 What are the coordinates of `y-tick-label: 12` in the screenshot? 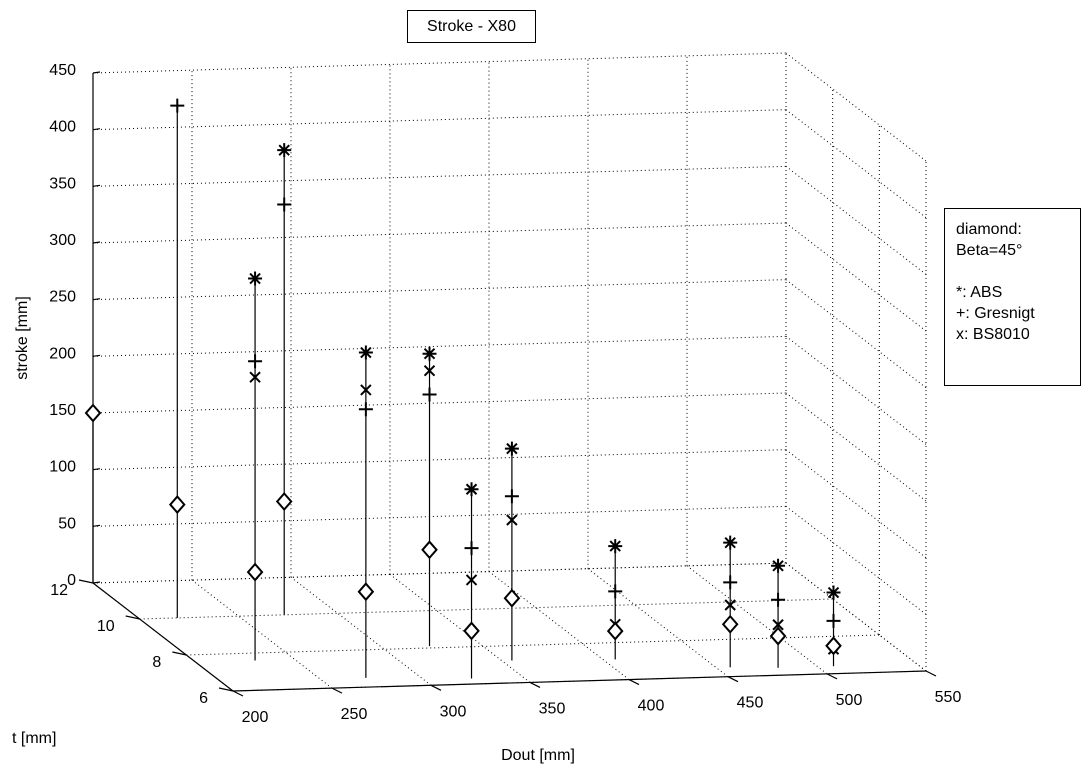 It's located at (59, 590).